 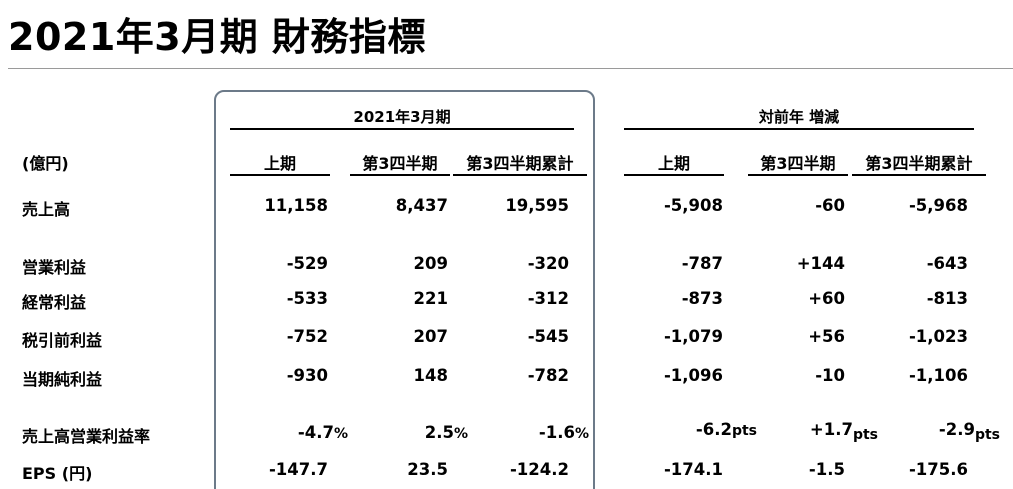 What do you see at coordinates (674, 175) in the screenshot?
I see `col-underline-yoy-h1` at bounding box center [674, 175].